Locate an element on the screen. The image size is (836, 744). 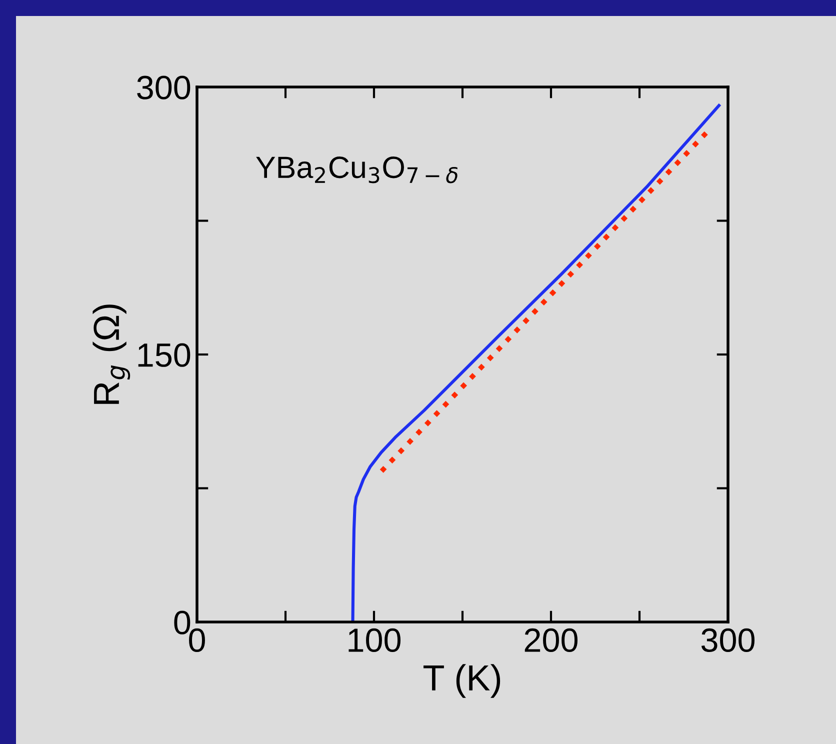
x-axis-title: T (K) is located at coordinates (462, 681).